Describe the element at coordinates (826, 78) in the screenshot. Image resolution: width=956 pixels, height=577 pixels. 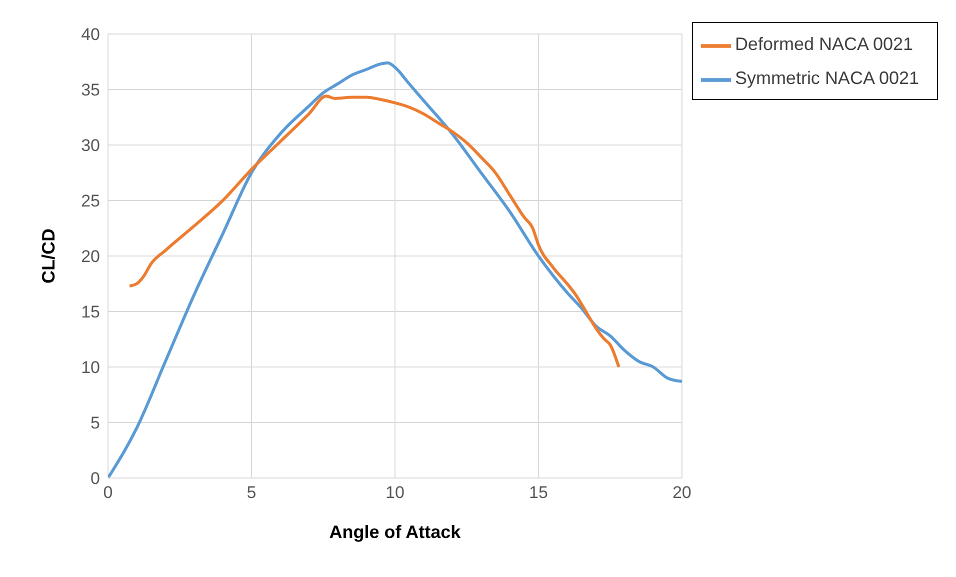
I see `legend-label: Symmetric NACA 0021` at that location.